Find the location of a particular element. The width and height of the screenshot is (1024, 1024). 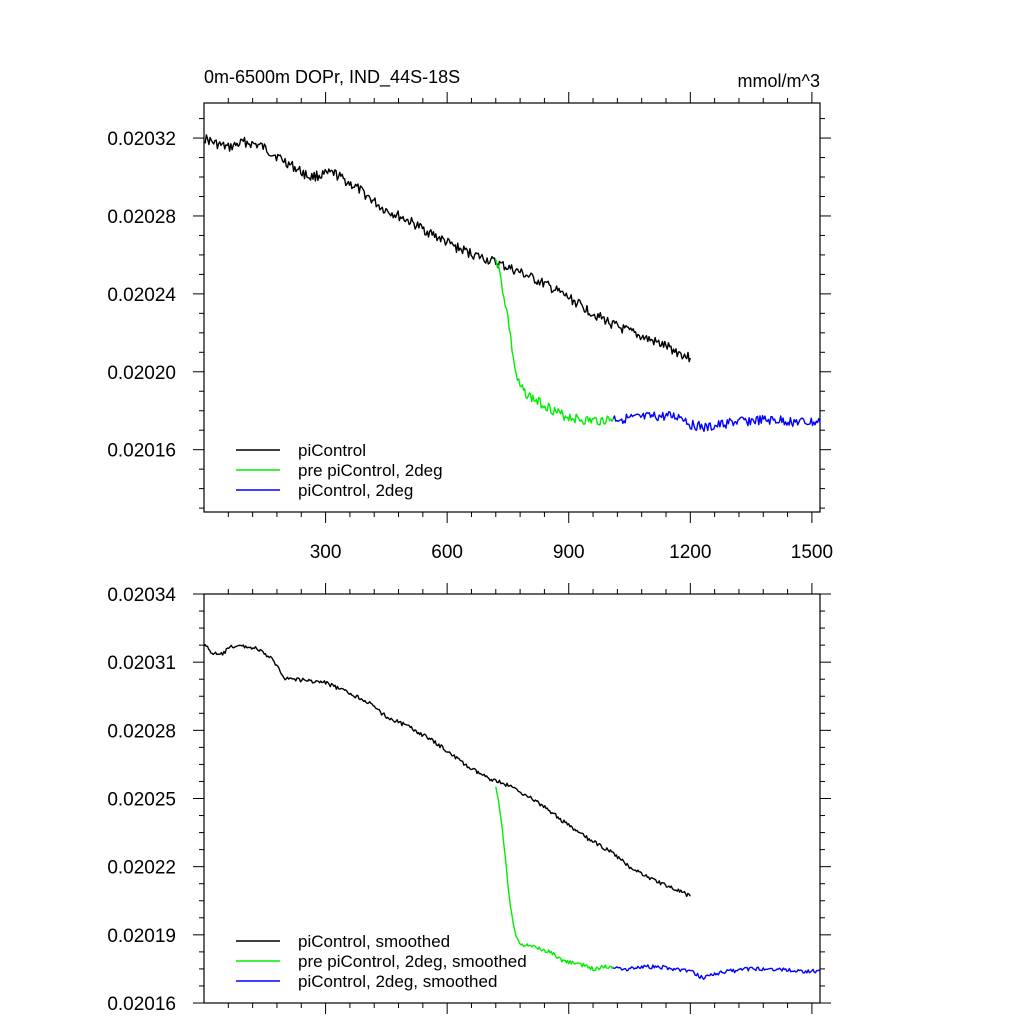

x-tick-label: 1200 is located at coordinates (690, 552).